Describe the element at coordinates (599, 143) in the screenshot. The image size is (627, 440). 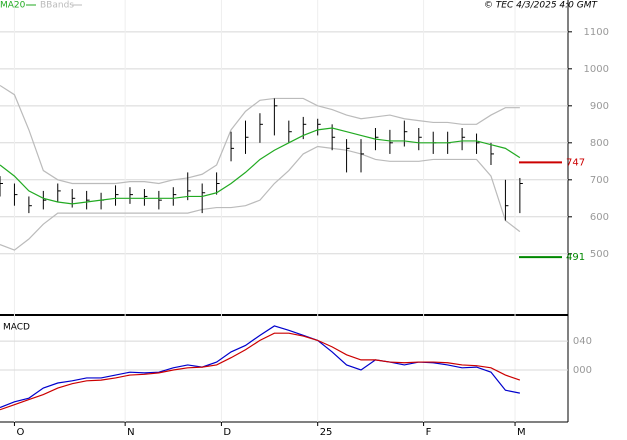
I see `y-tick-label: 800` at that location.